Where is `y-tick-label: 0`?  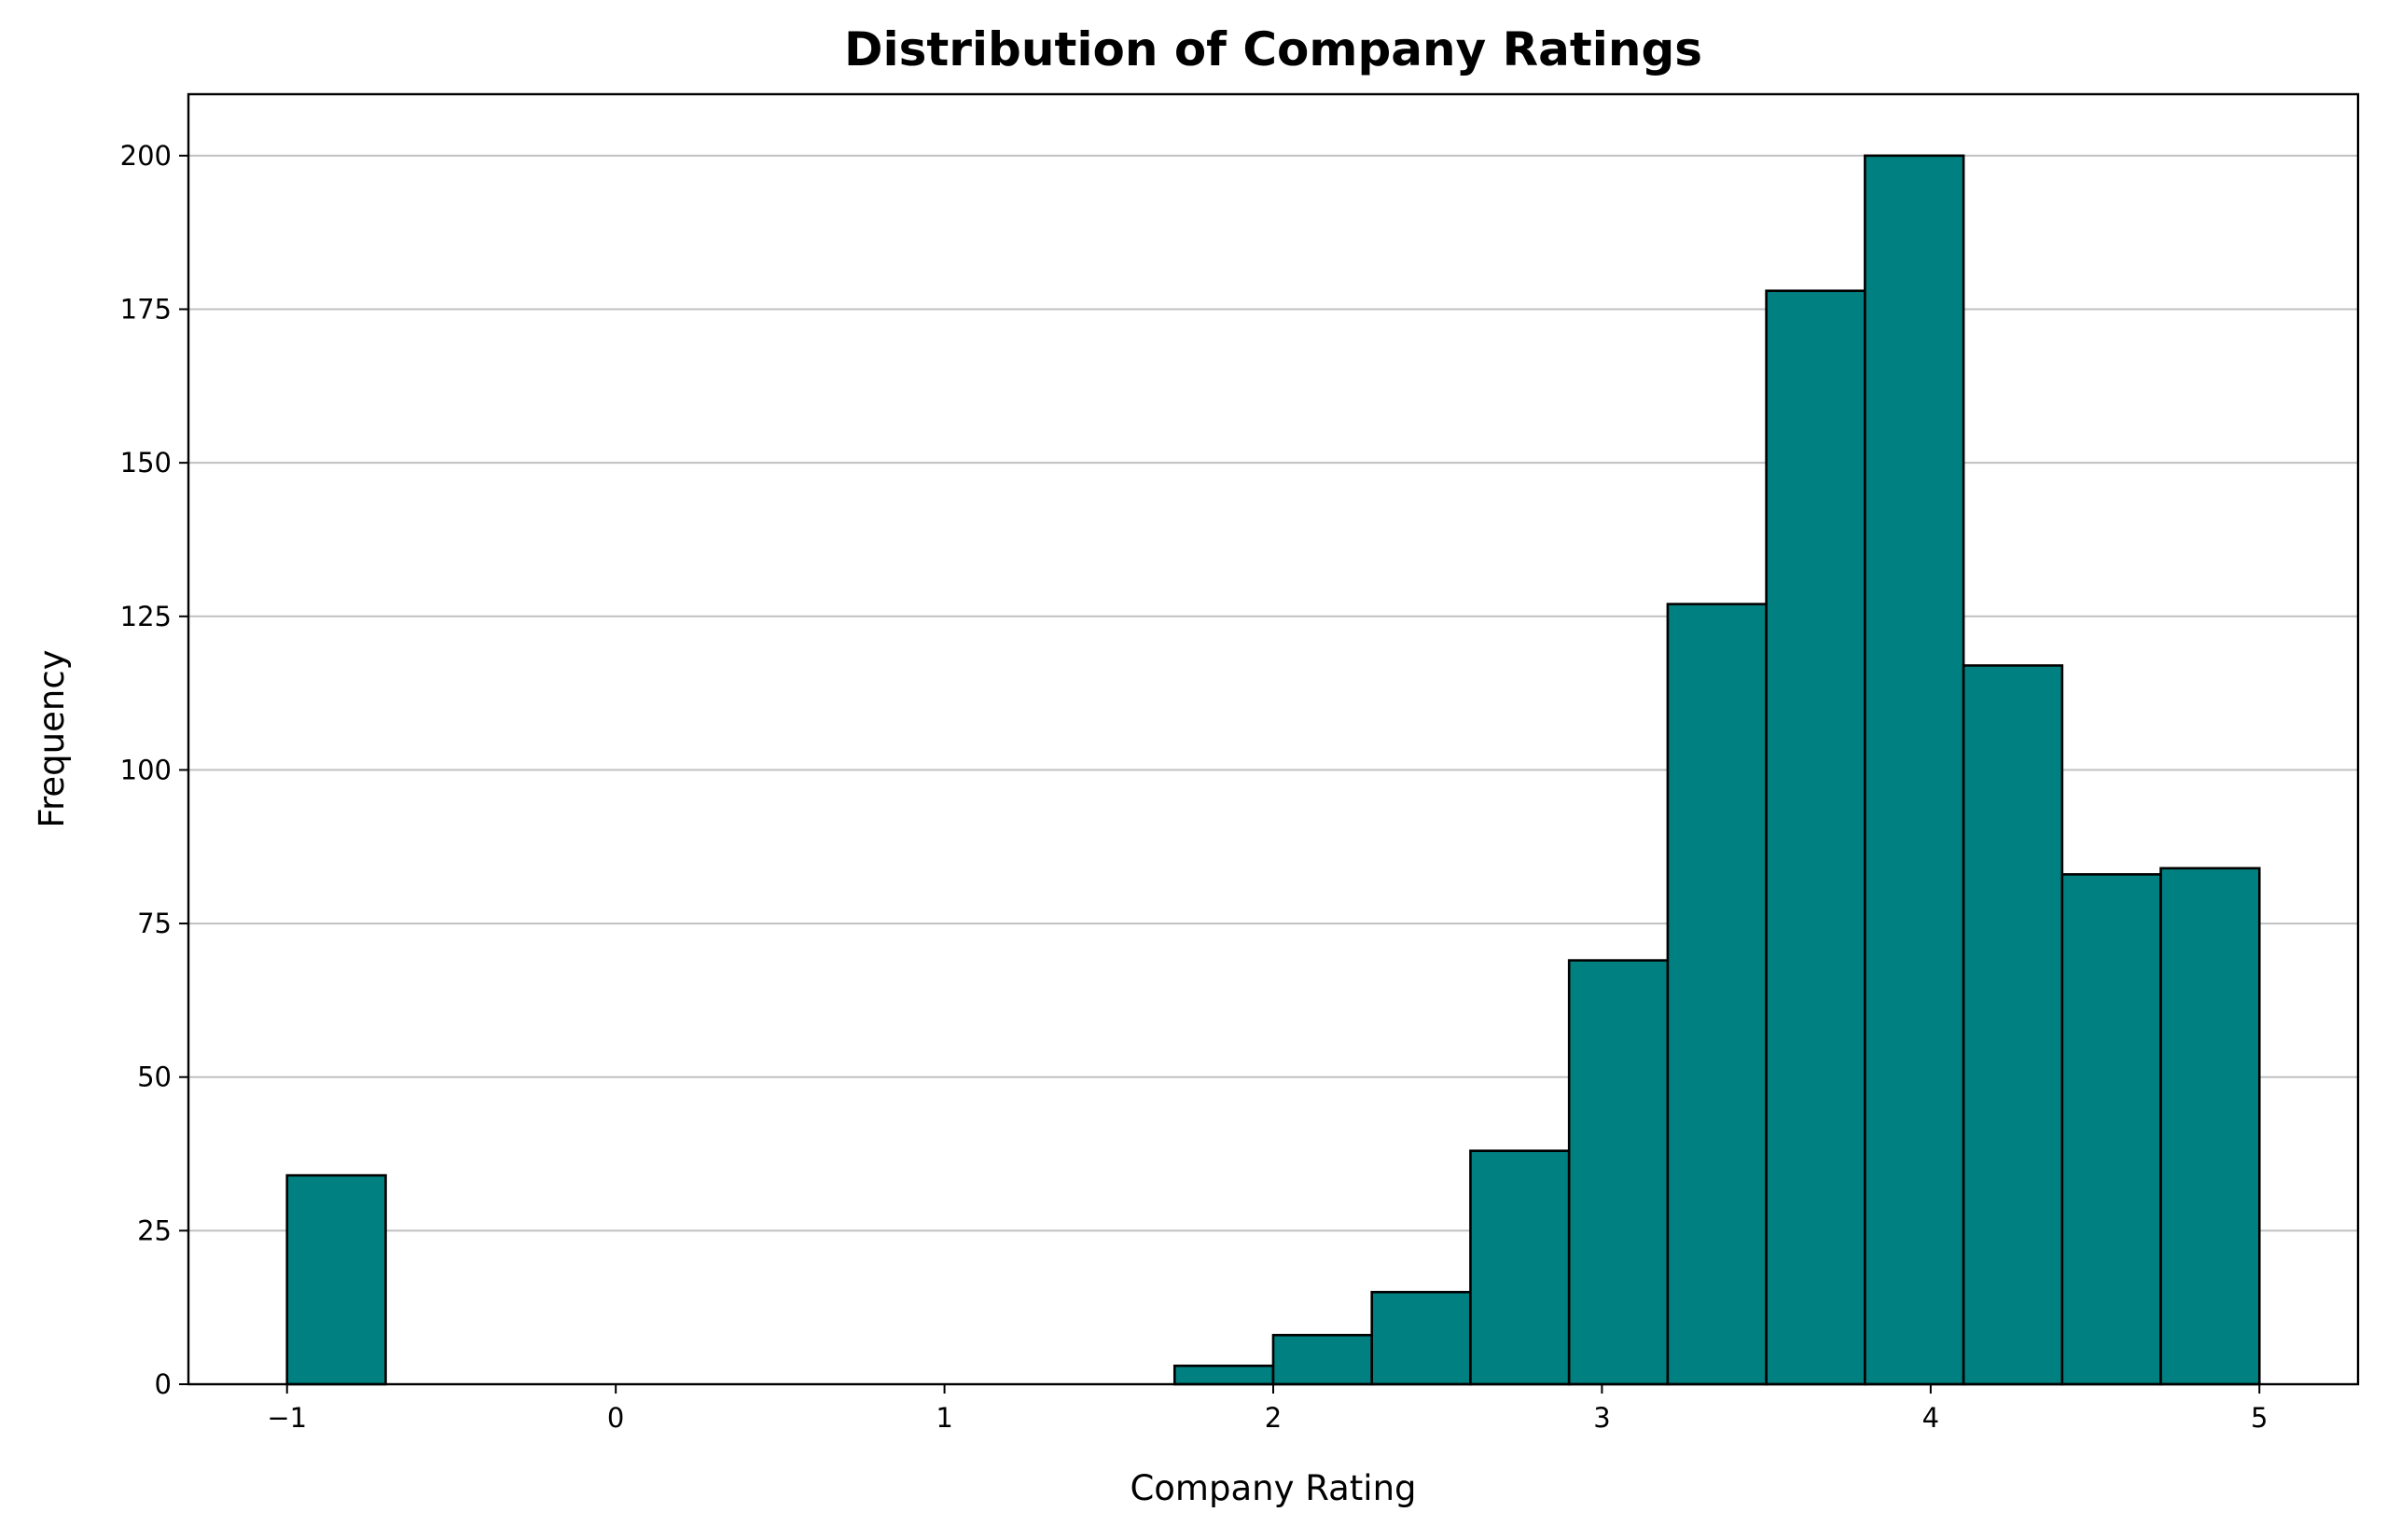 y-tick-label: 0 is located at coordinates (163, 1384).